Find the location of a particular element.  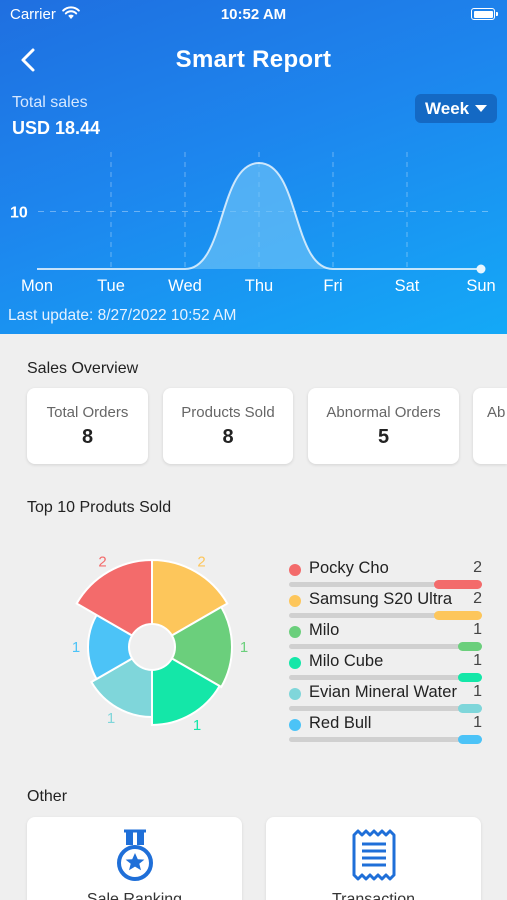

battery-icon is located at coordinates (484, 14).